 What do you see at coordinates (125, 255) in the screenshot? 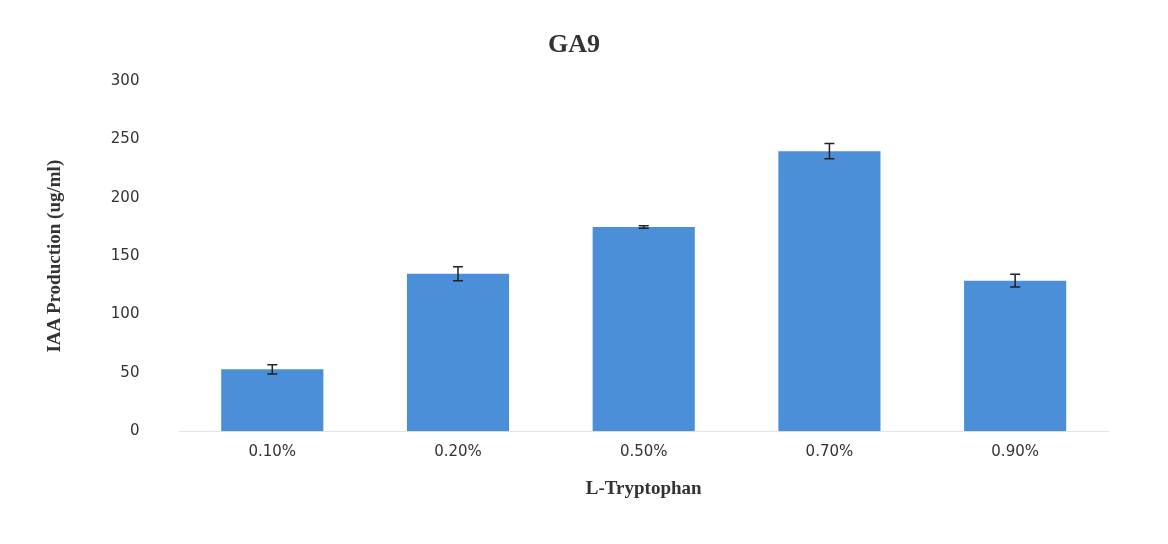
I see `y-tick-label: 150` at bounding box center [125, 255].